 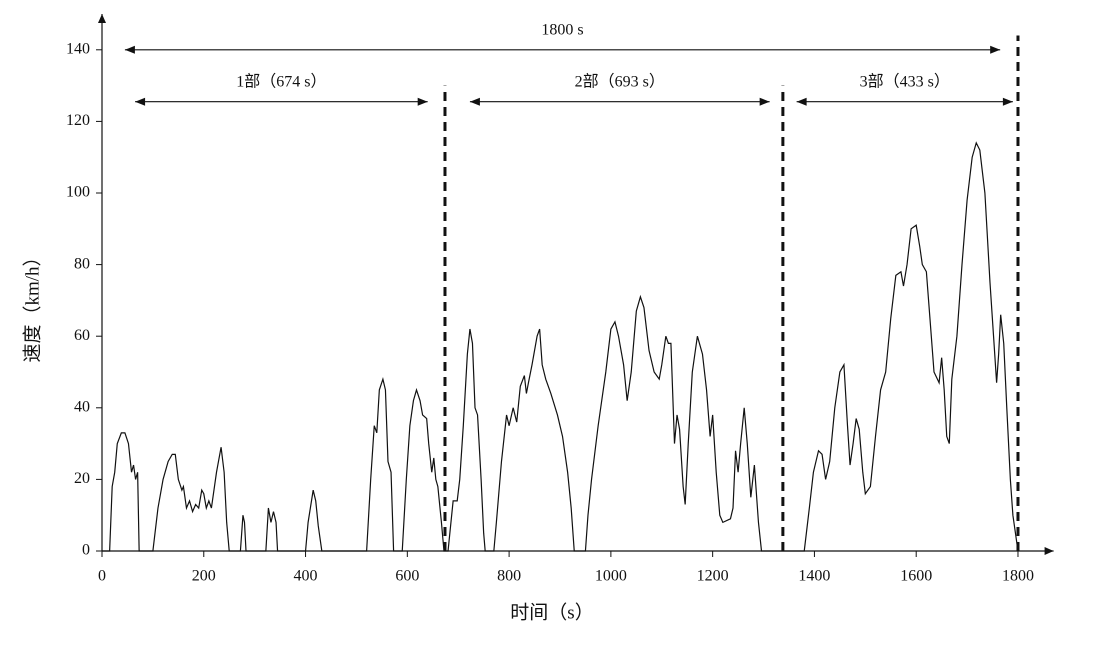 What do you see at coordinates (102, 576) in the screenshot?
I see `x-tick-label: 0` at bounding box center [102, 576].